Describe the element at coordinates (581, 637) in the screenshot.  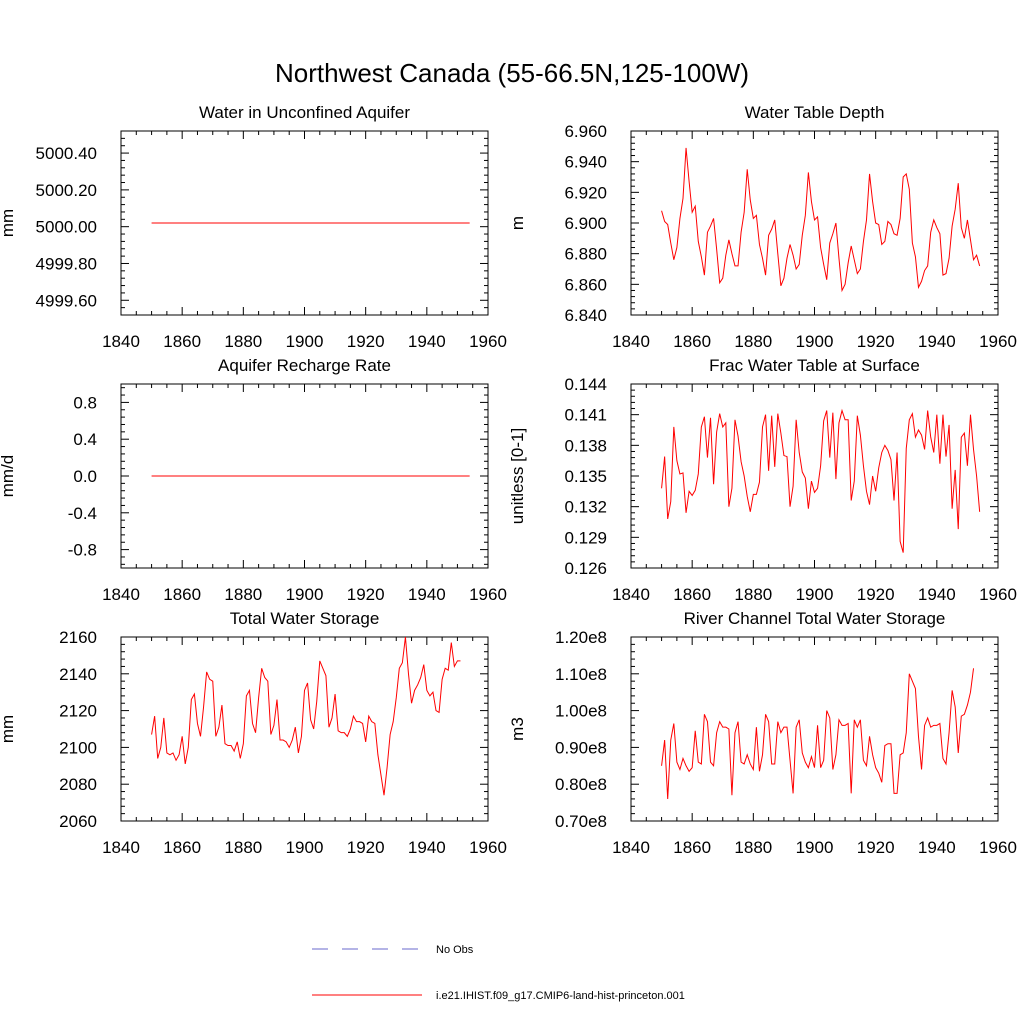
I see `y-tick-label: 1.20e8` at that location.